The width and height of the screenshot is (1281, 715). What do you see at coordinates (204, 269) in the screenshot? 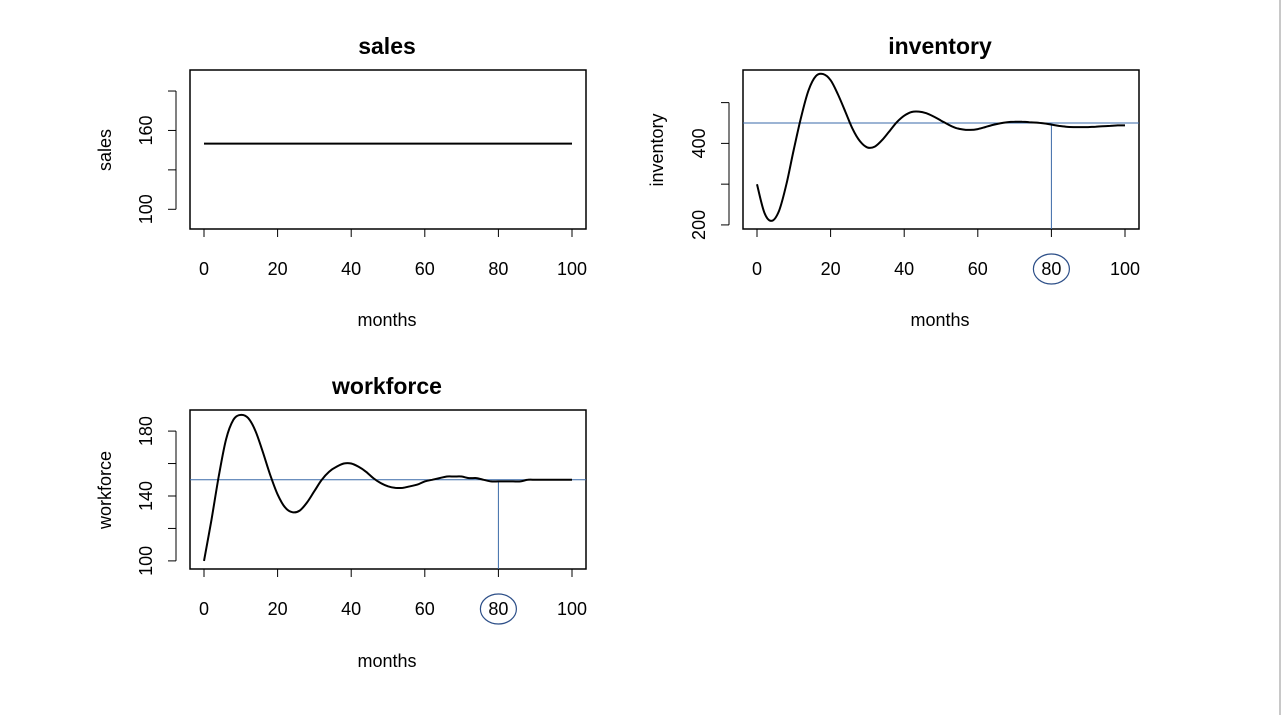
I see `sales-x-tick-label: 0` at bounding box center [204, 269].